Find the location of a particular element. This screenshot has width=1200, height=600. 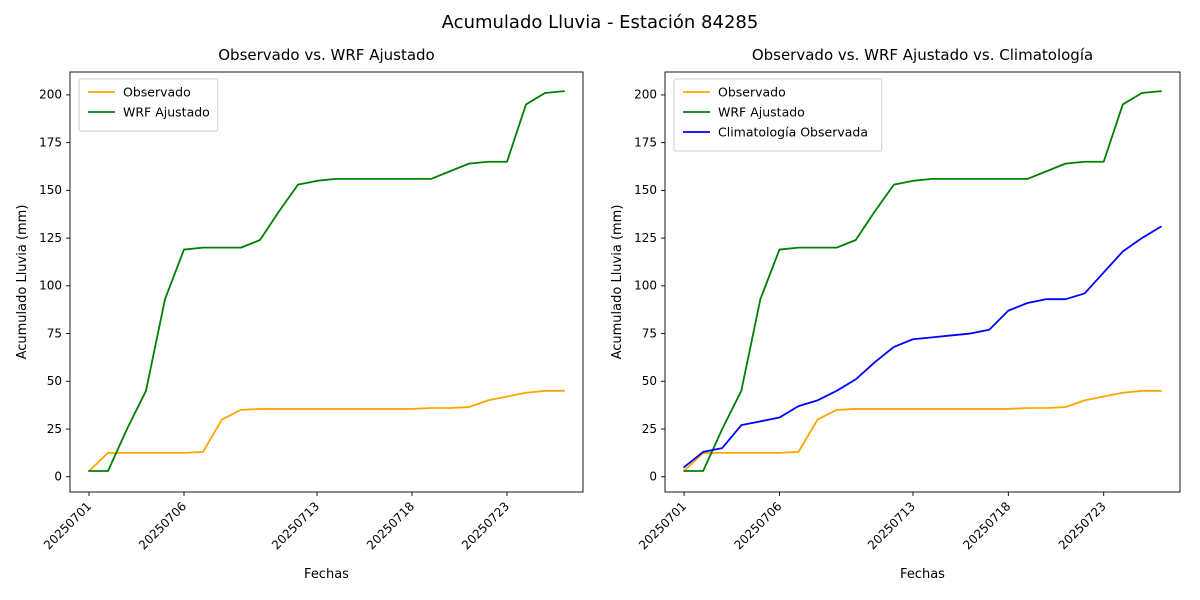

legend is located at coordinates (778, 115).